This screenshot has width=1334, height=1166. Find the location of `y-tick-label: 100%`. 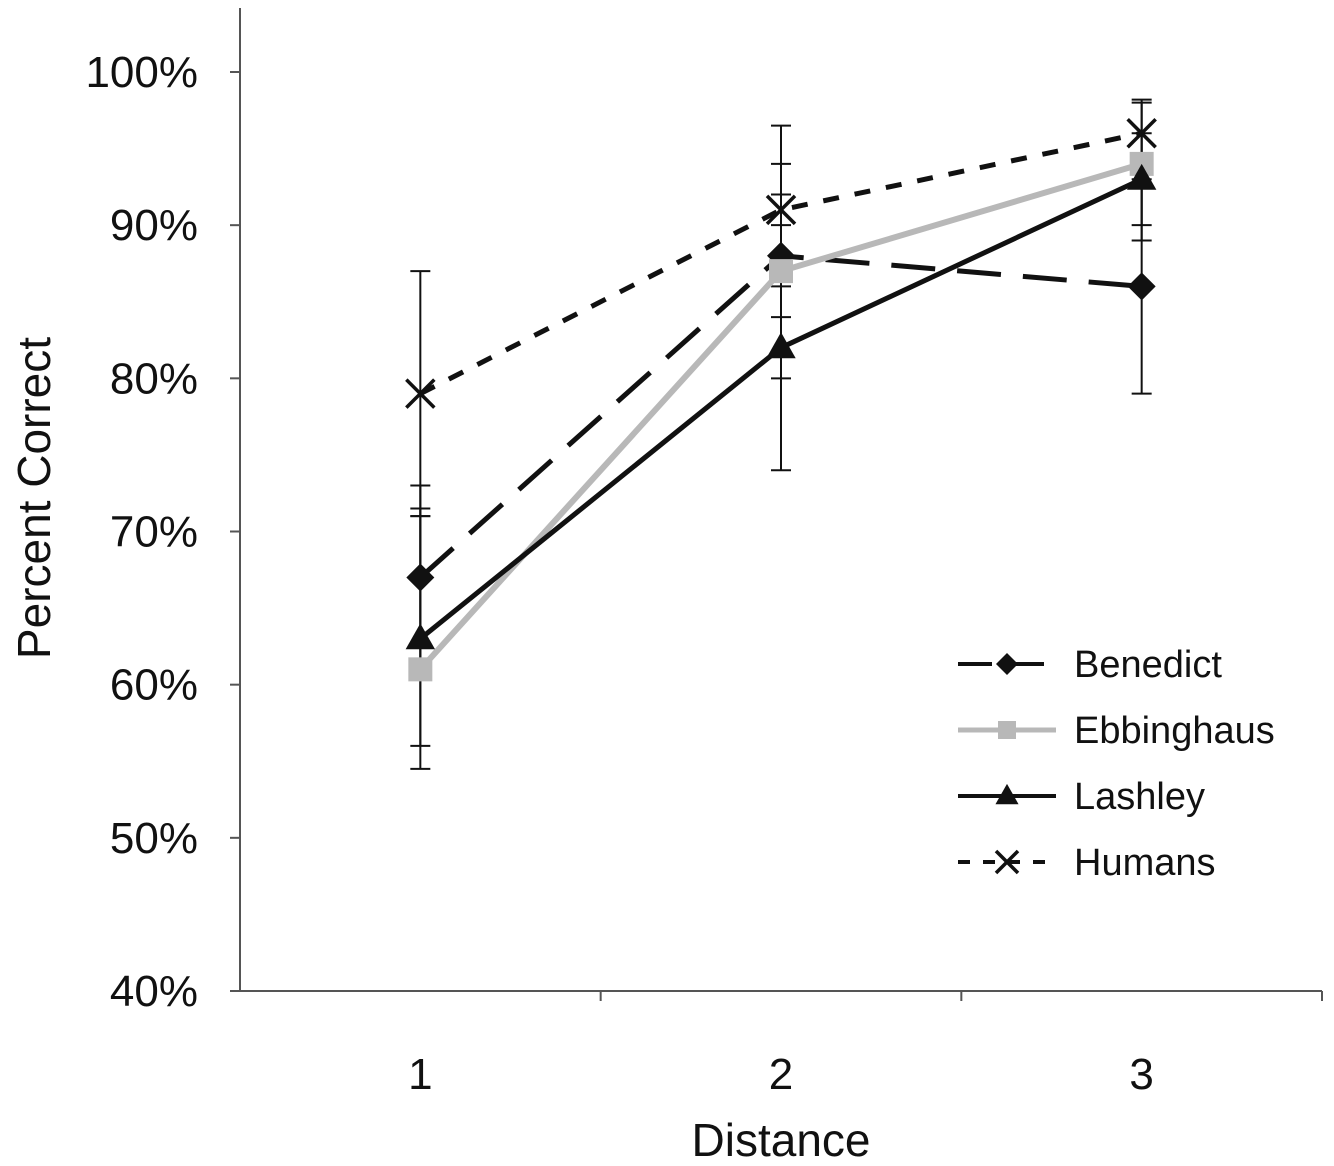

y-tick-label: 100% is located at coordinates (141, 72).